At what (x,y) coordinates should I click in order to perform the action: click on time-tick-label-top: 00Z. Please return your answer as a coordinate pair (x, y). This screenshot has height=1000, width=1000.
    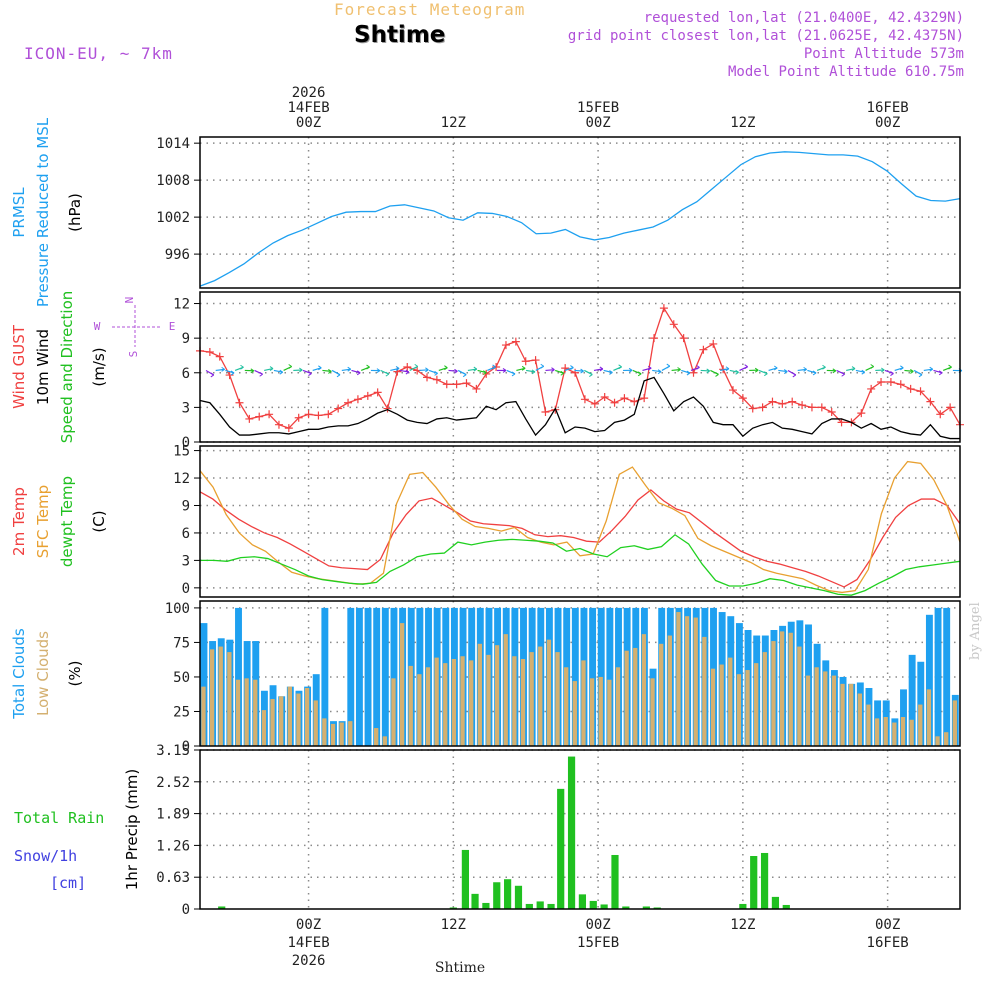
    Looking at the image, I should click on (887, 123).